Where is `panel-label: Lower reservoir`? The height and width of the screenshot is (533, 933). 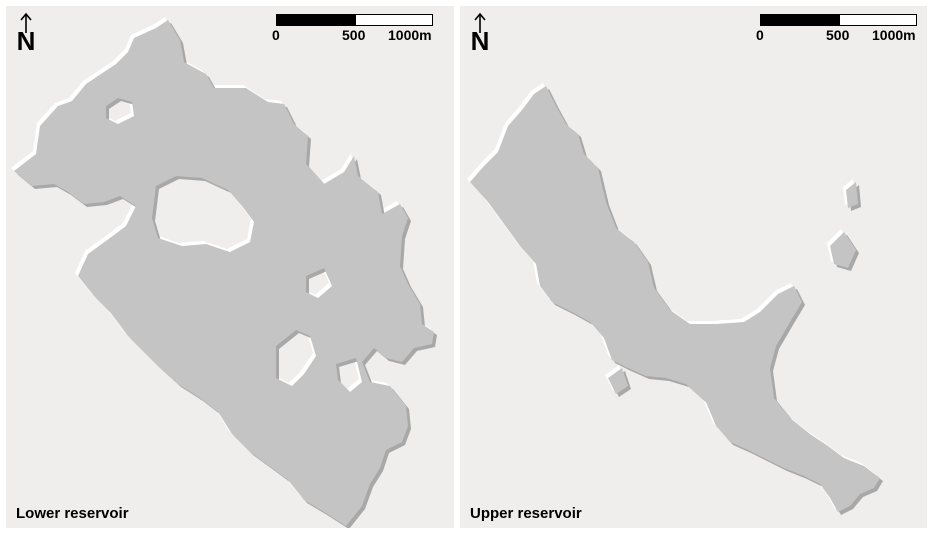 panel-label: Lower reservoir is located at coordinates (72, 513).